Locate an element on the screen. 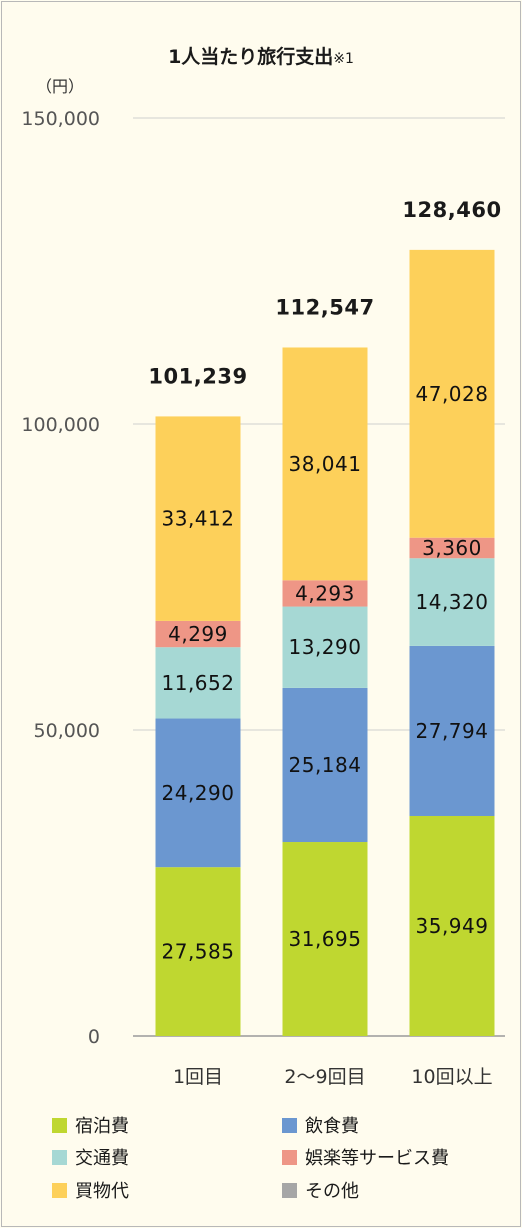 This screenshot has width=522, height=1228. data-label: 4,299 is located at coordinates (198, 634).